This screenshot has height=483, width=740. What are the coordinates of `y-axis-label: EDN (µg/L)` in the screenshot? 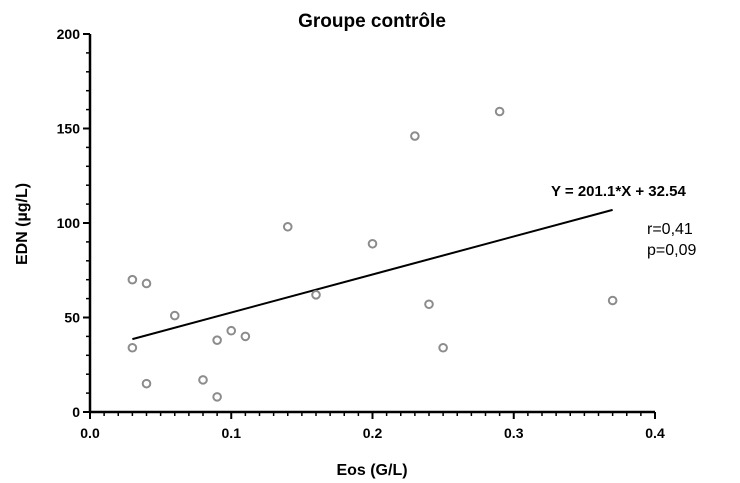 It's located at (22, 224).